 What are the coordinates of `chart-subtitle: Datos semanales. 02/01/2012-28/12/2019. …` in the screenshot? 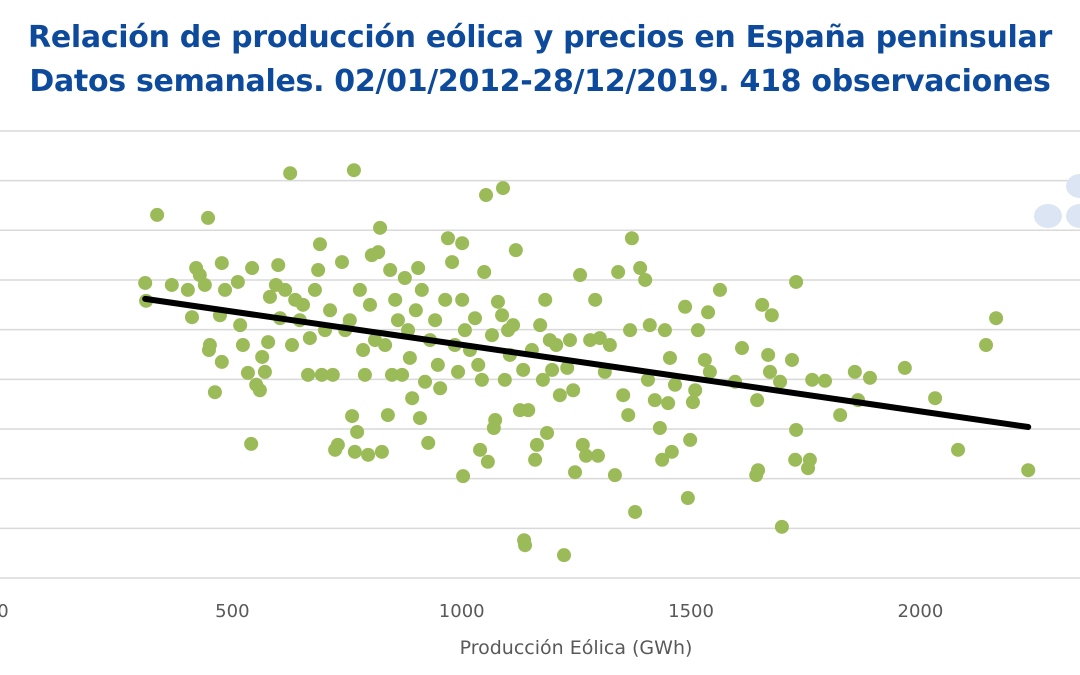 It's located at (540, 81).